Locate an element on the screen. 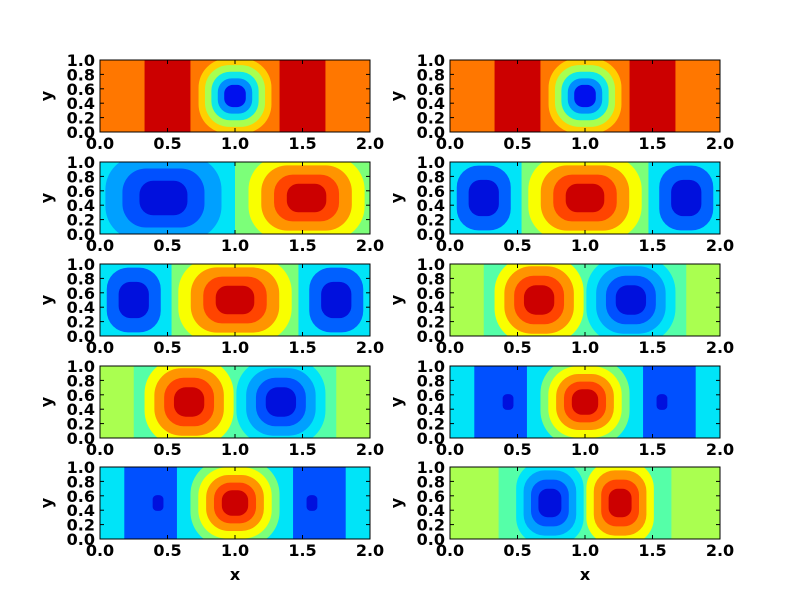  panel-r4c2: 0.0 0.5 1.0 1.5 2.00.00.20.40.60.81.0y is located at coordinates (560, 408).